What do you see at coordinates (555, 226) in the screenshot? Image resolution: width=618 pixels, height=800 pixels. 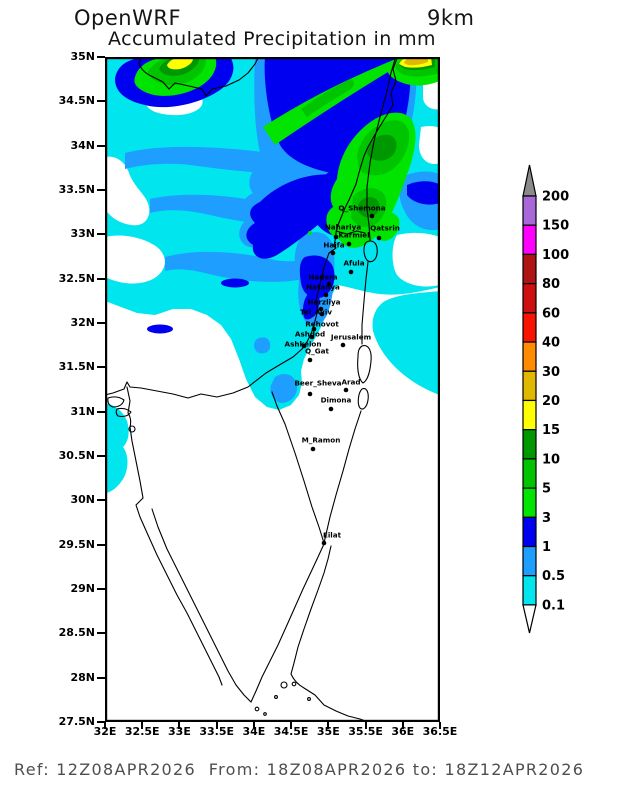 I see `colorbar-level-label: 150` at bounding box center [555, 226].